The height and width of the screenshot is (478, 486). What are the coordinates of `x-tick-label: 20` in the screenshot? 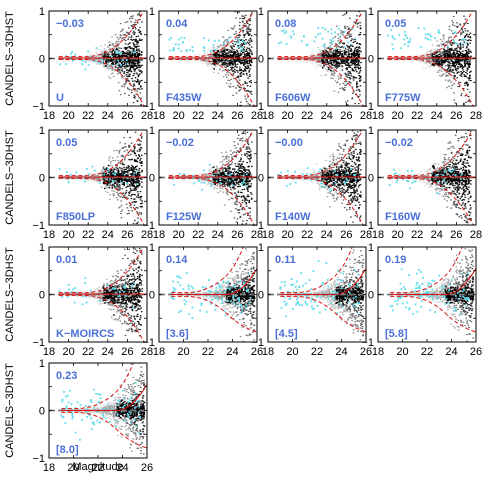 It's located at (397, 116).